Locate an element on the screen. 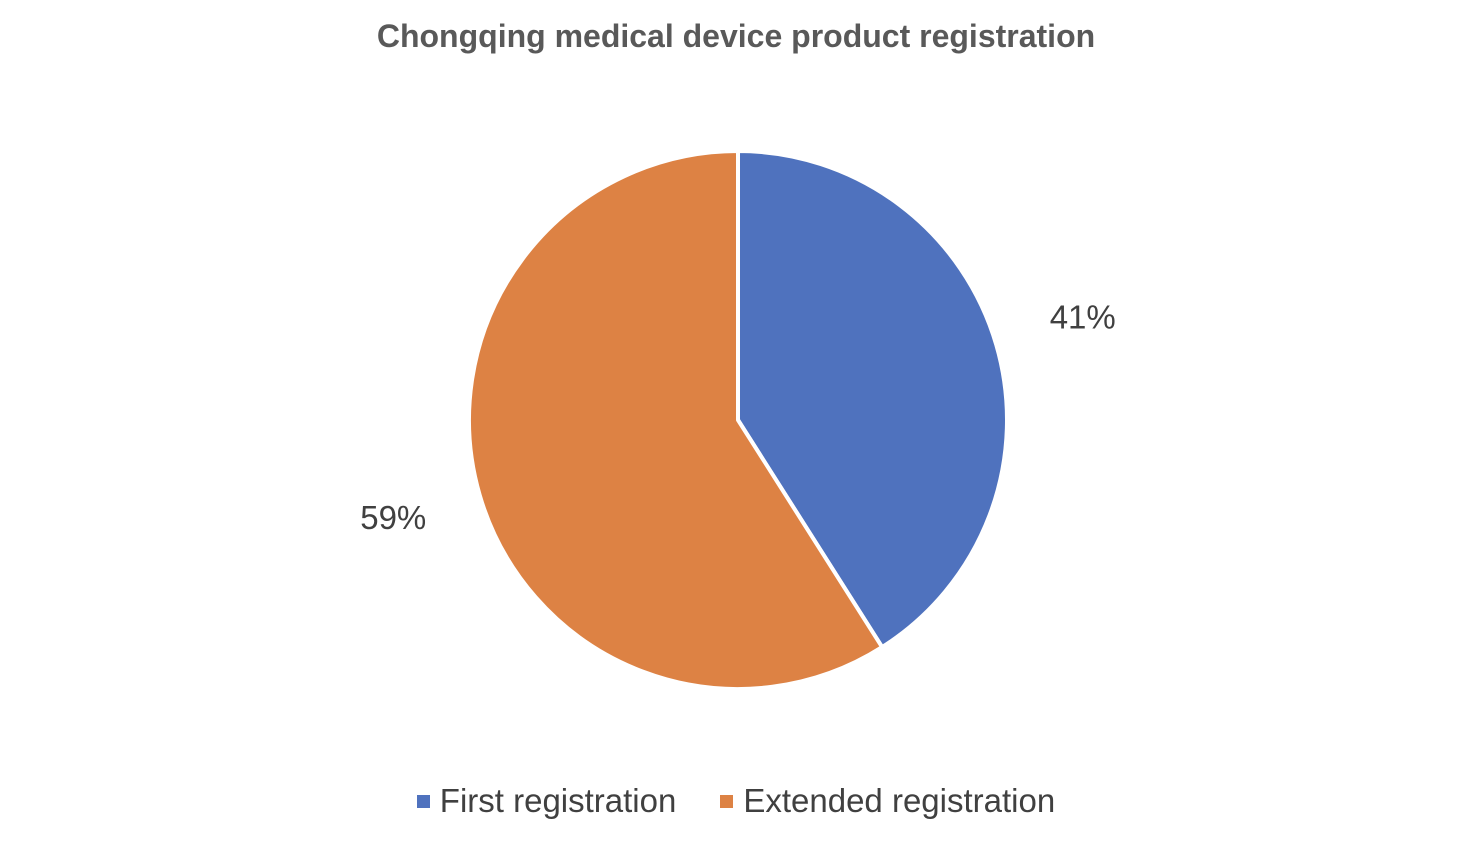  legend-swatch-extended-registration is located at coordinates (727, 801).